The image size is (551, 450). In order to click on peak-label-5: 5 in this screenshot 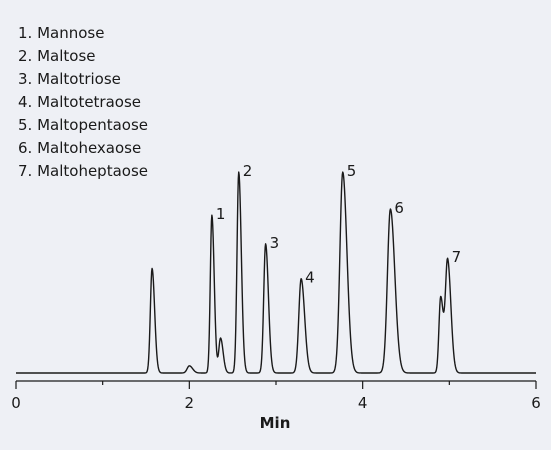, I will do `click(352, 171)`.